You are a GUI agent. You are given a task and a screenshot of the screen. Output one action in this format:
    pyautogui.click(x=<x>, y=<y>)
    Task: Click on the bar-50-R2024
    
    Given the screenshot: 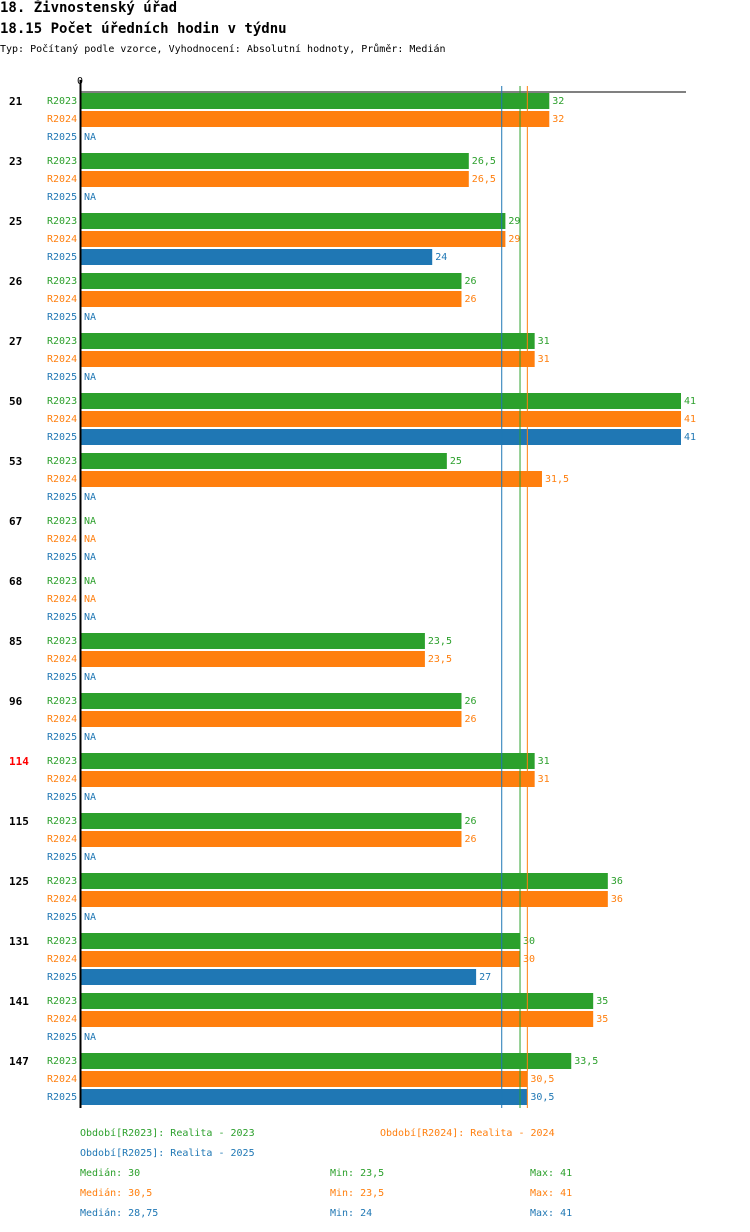 What is the action you would take?
    pyautogui.click(x=381, y=419)
    